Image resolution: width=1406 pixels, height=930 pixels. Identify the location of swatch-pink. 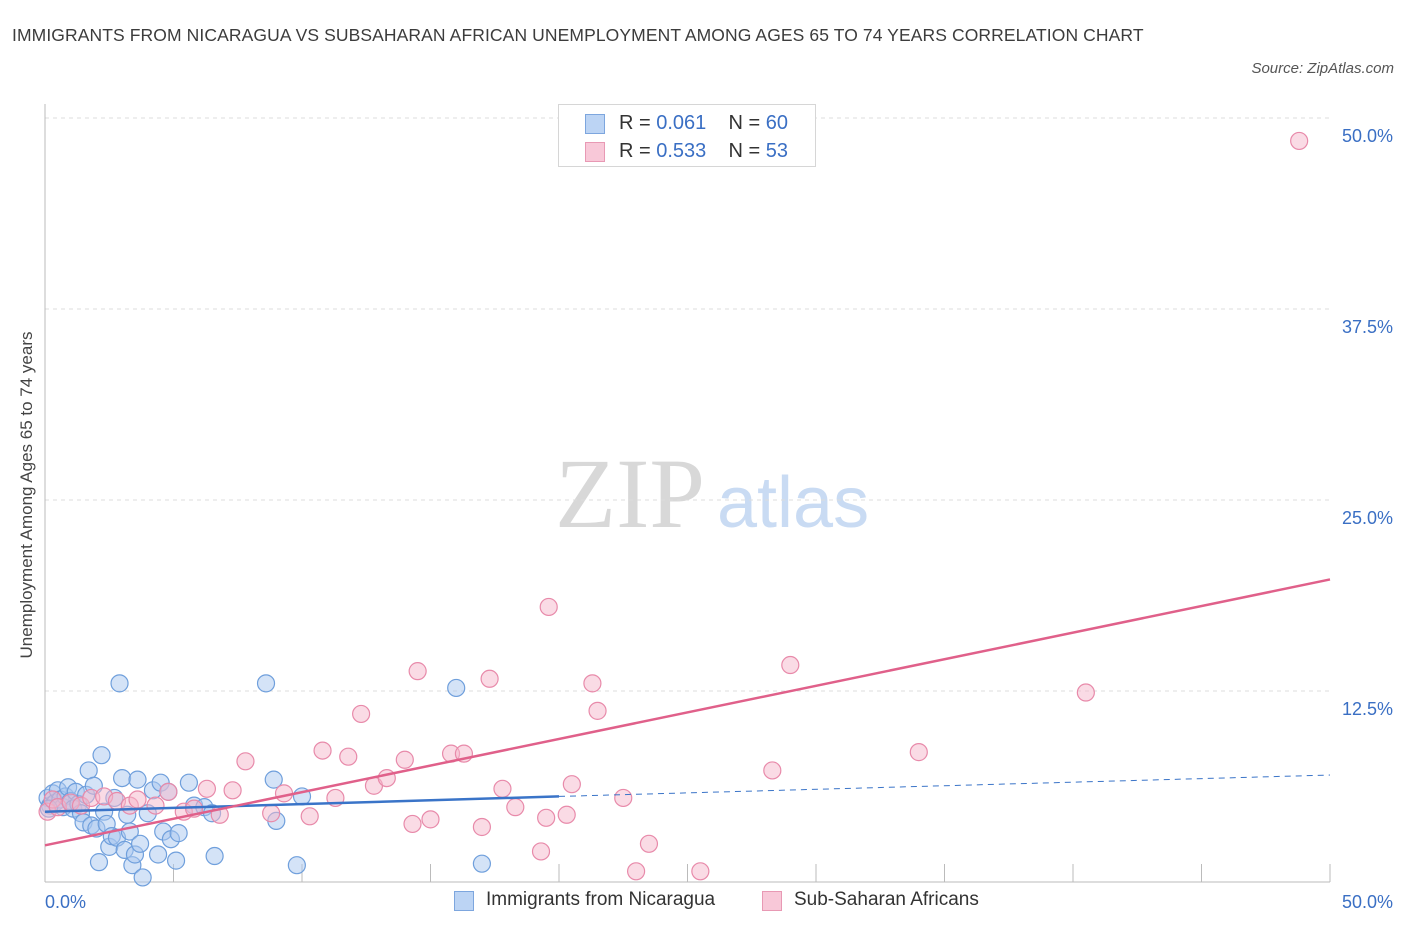
(595, 152).